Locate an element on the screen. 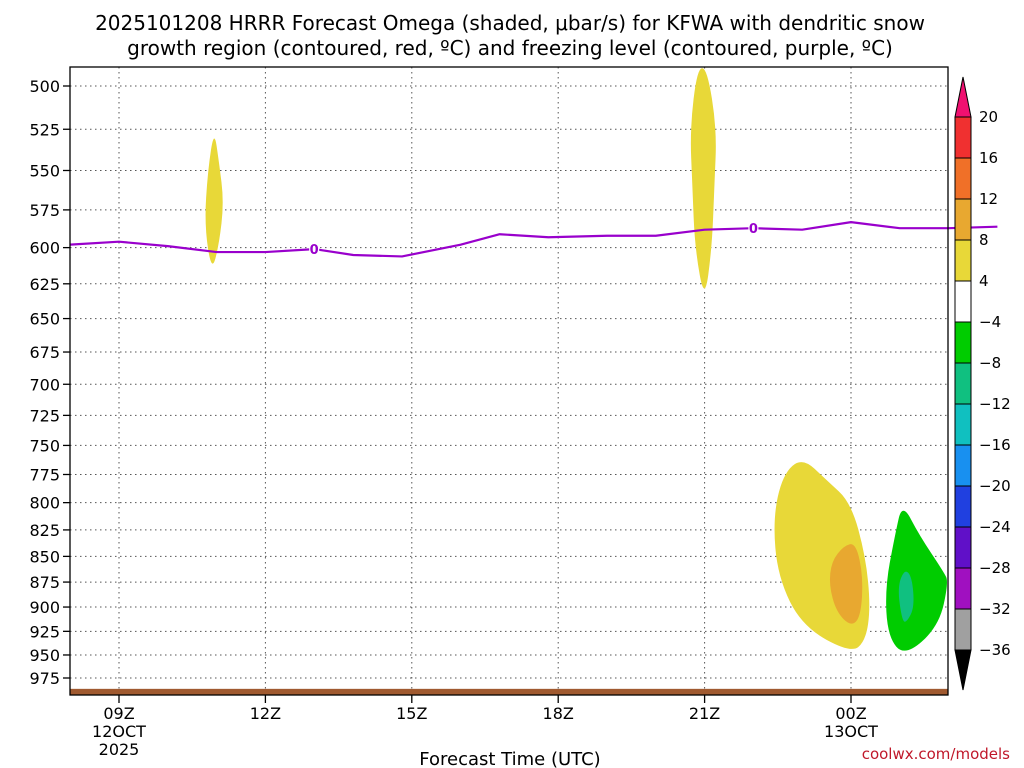 The width and height of the screenshot is (1024, 768). y-tick-label: 975 is located at coordinates (44, 678).